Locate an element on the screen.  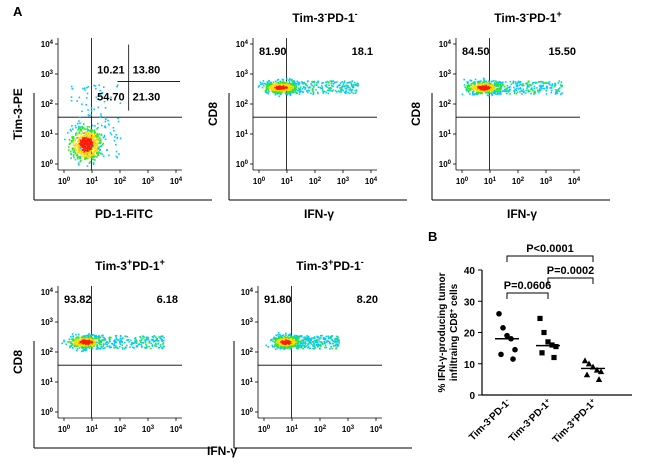
panel-title: Tim-3+PD-1+ is located at coordinates (130, 265).